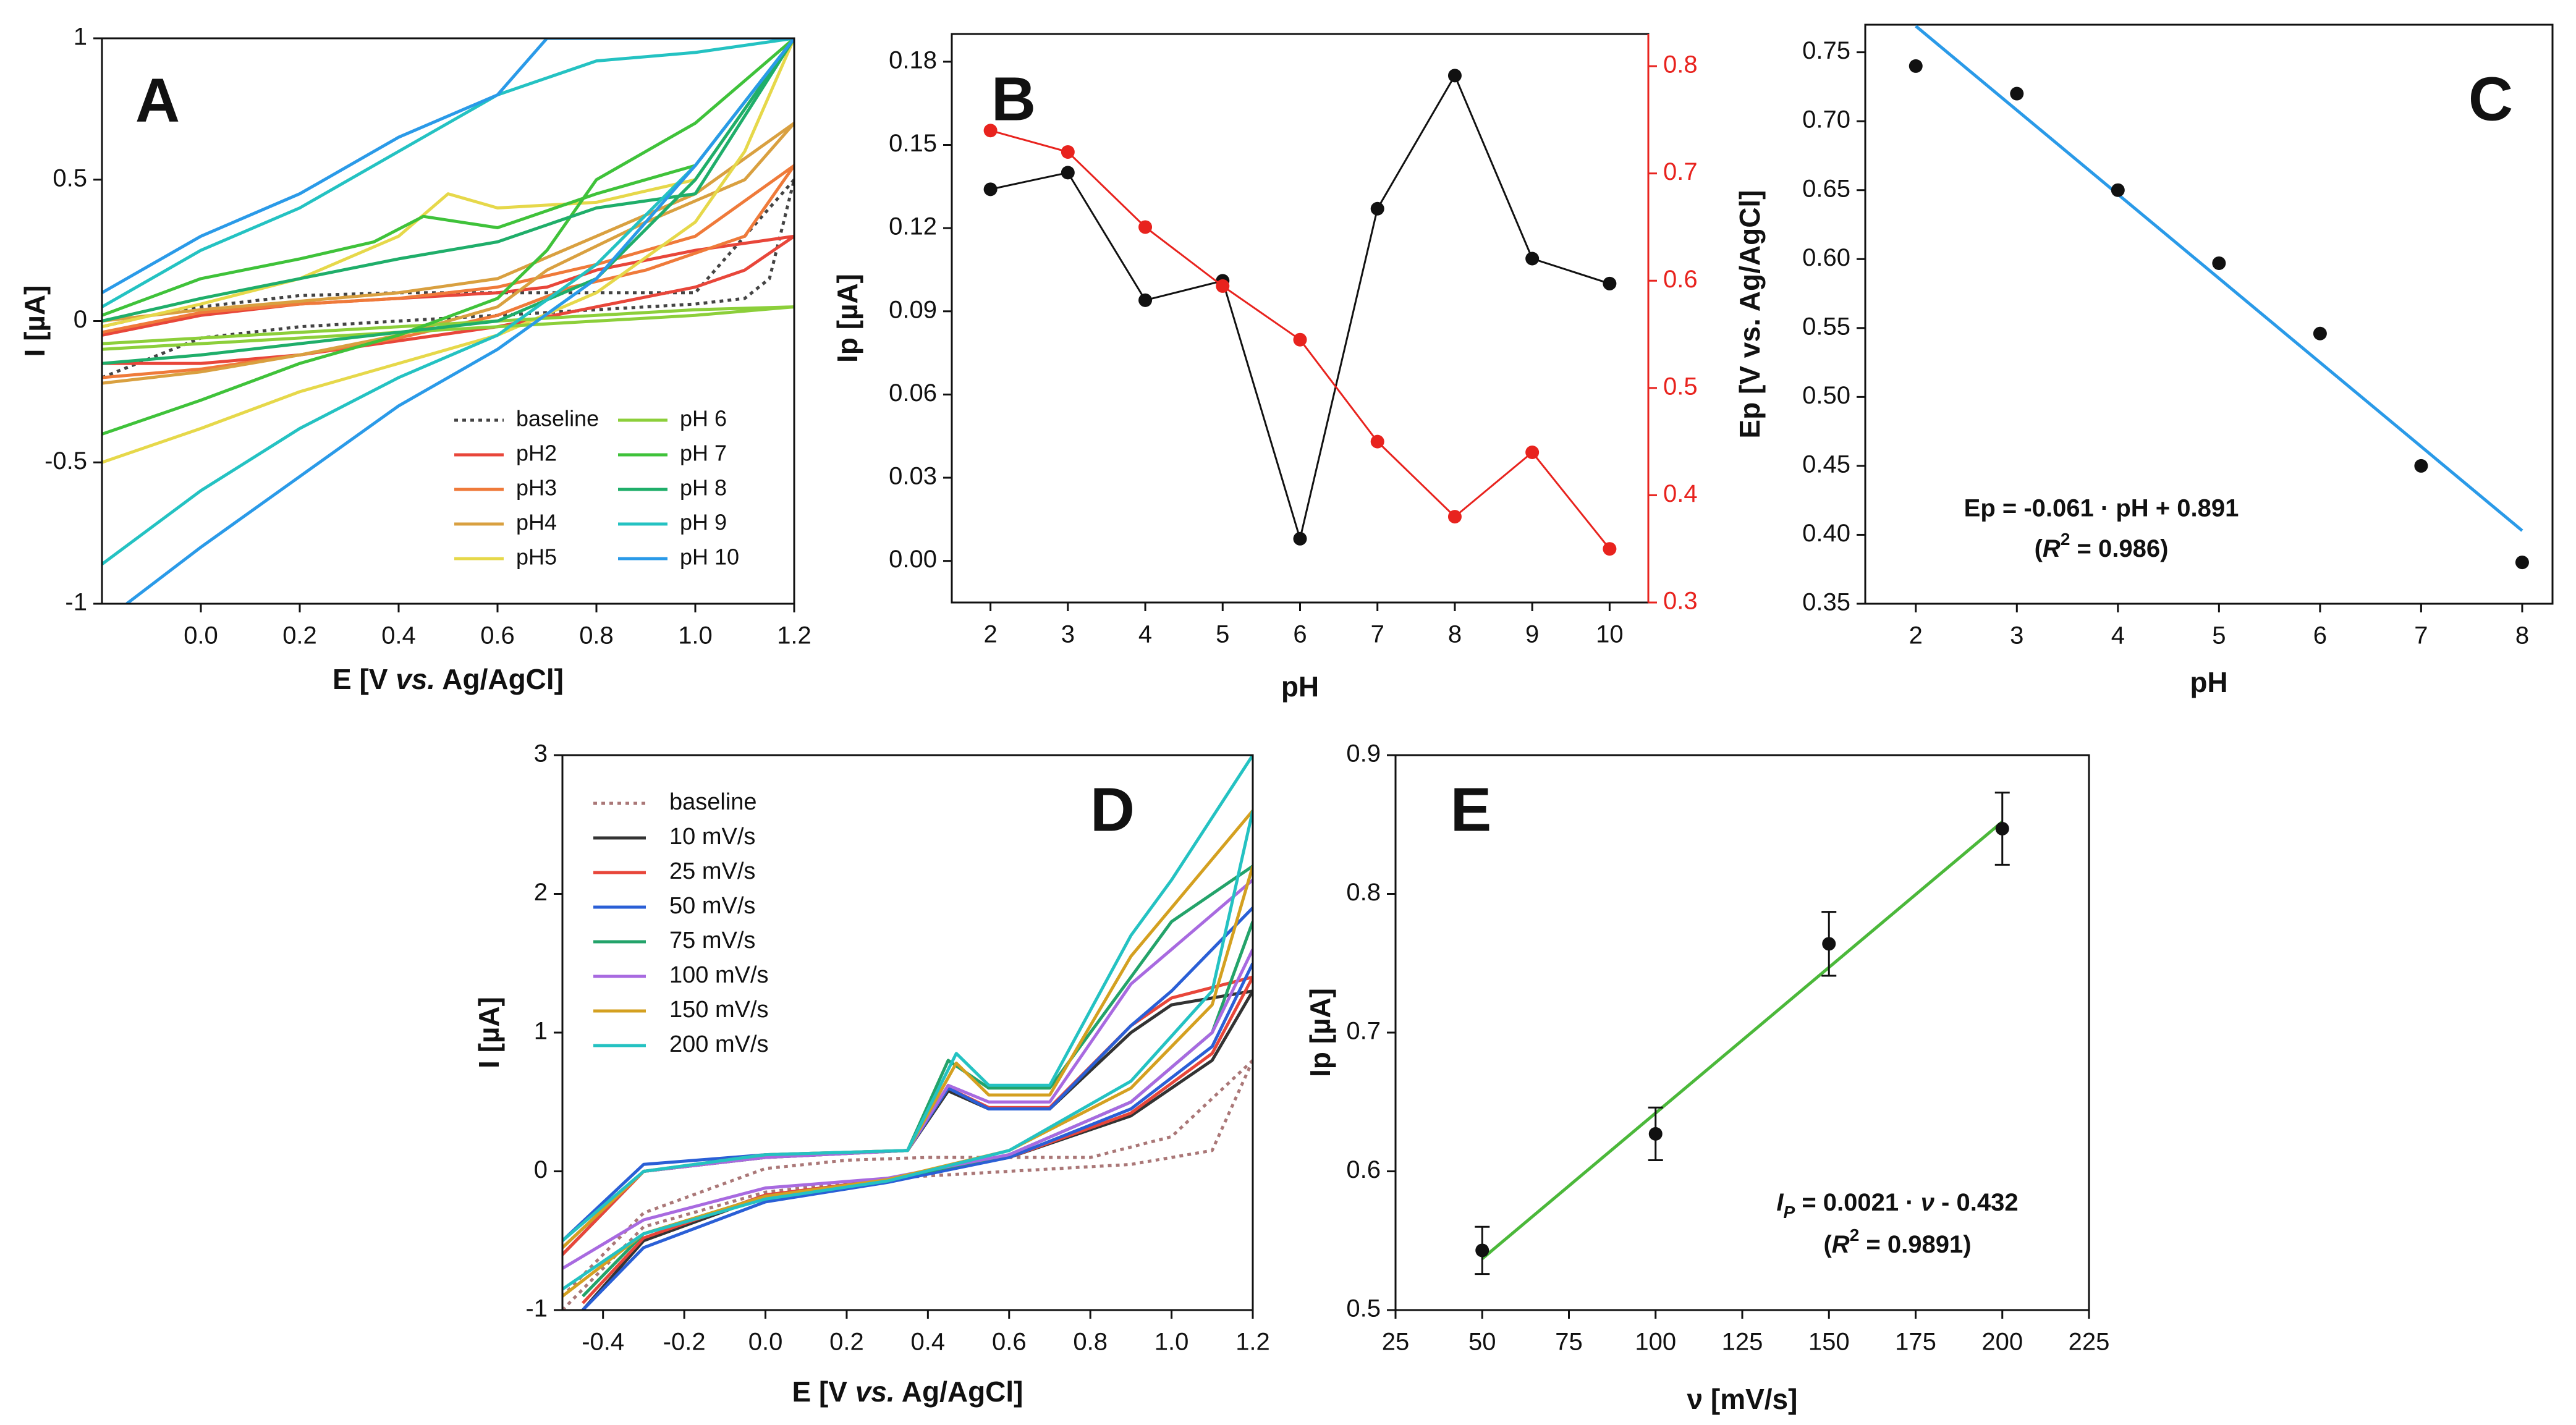 This screenshot has height=1425, width=2576. What do you see at coordinates (1916, 635) in the screenshot?
I see `panel-c-x-tick-label: 2` at bounding box center [1916, 635].